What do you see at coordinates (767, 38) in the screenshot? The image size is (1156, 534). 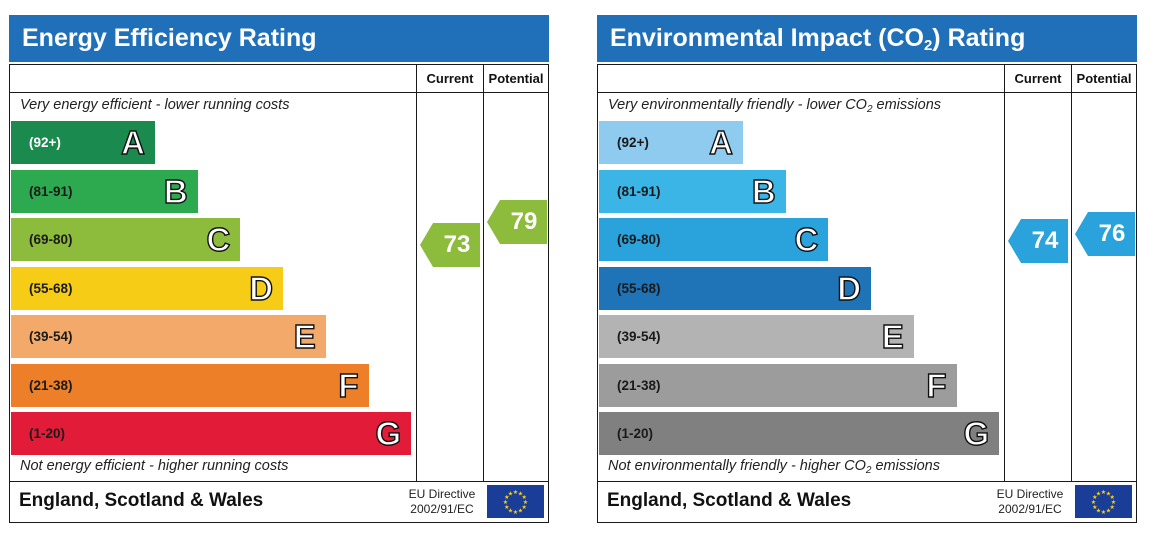 I see `title-prefix: Environmental Impact (CO` at bounding box center [767, 38].